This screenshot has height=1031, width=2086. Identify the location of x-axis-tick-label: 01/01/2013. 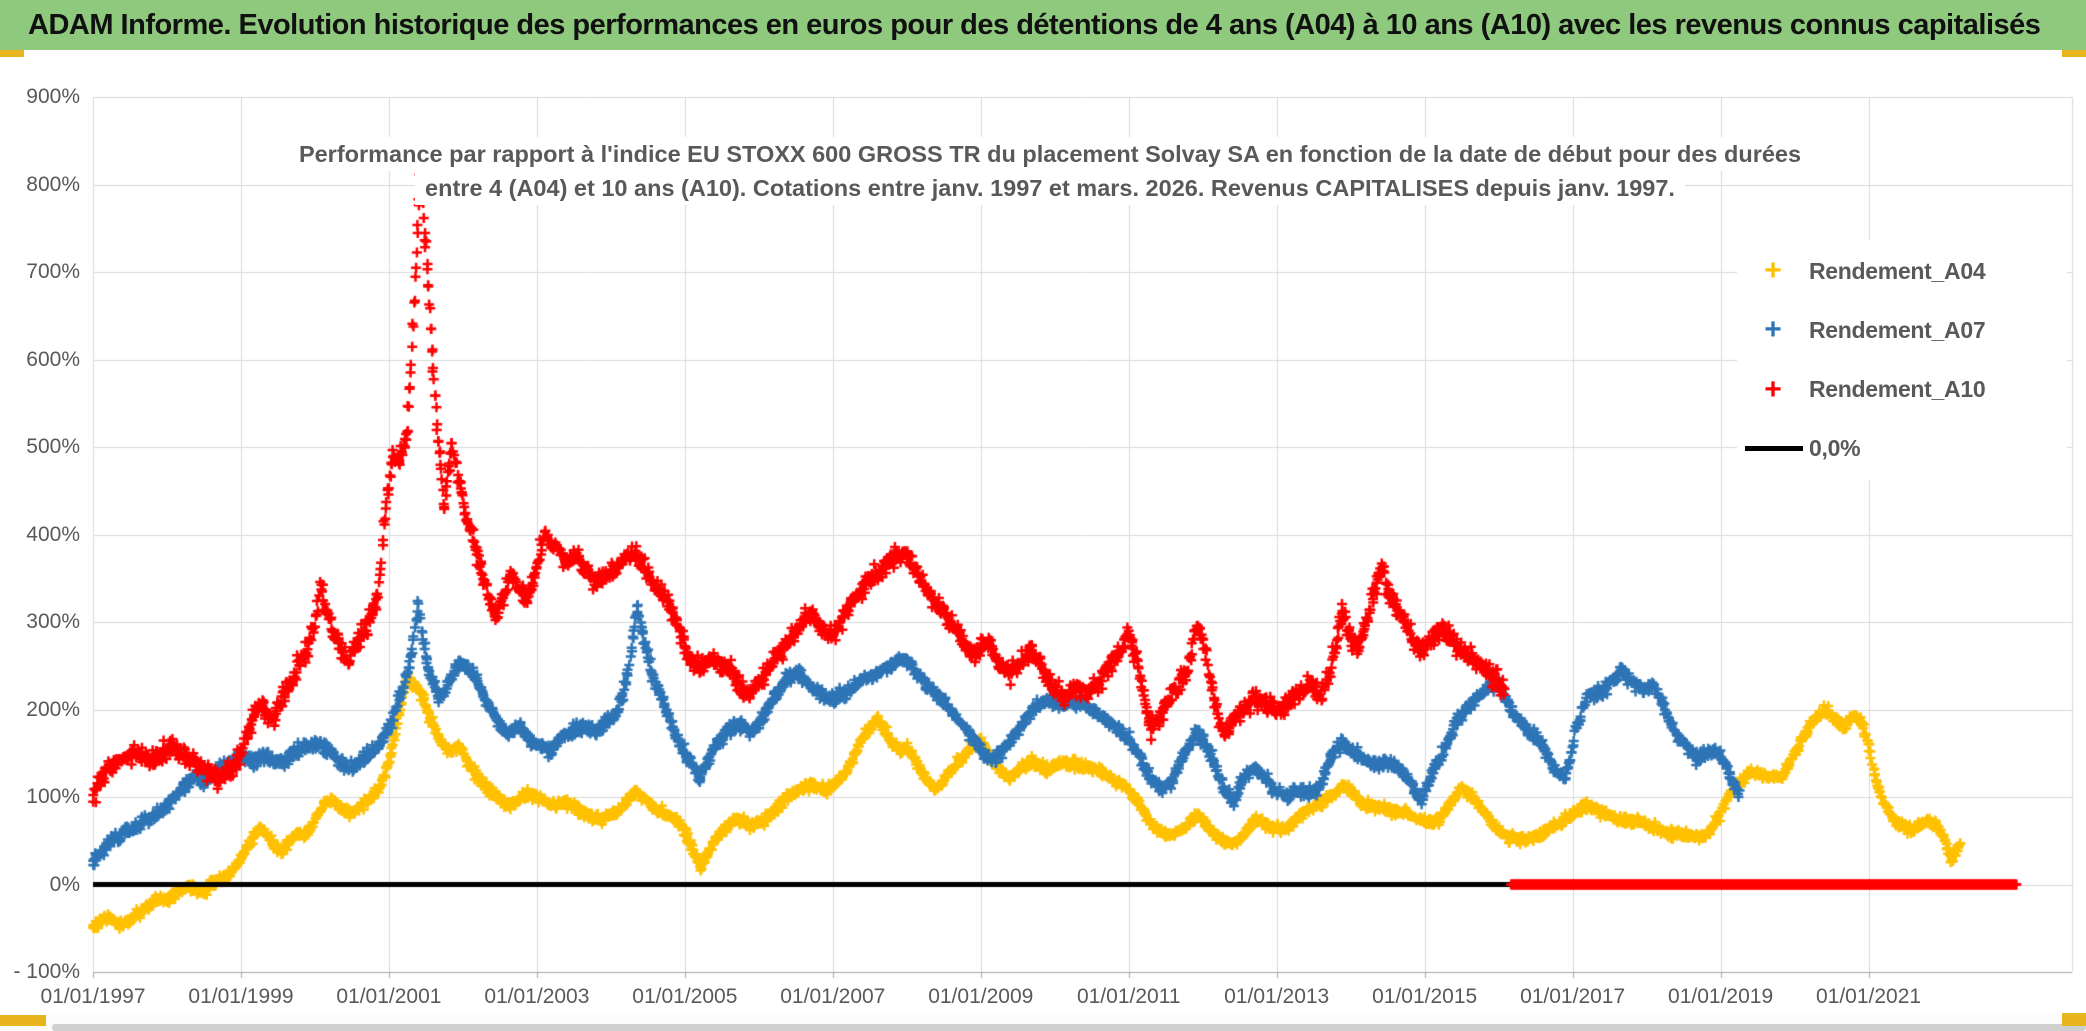
(1277, 996).